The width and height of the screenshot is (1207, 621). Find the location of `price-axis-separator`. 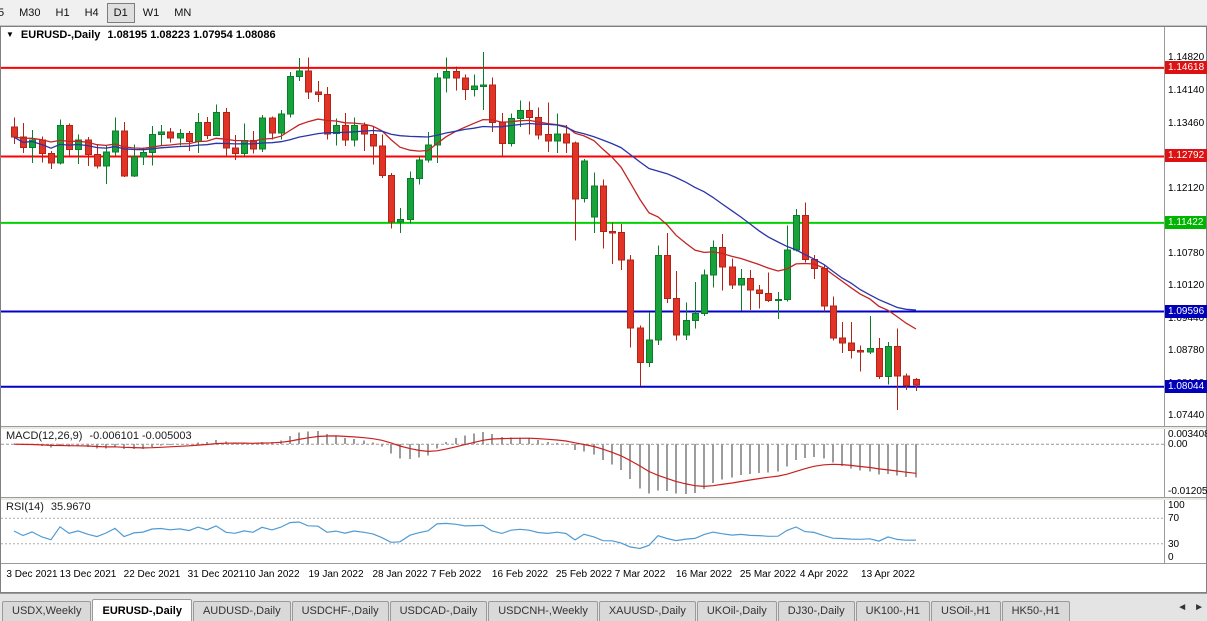

price-axis-separator is located at coordinates (1164, 295).